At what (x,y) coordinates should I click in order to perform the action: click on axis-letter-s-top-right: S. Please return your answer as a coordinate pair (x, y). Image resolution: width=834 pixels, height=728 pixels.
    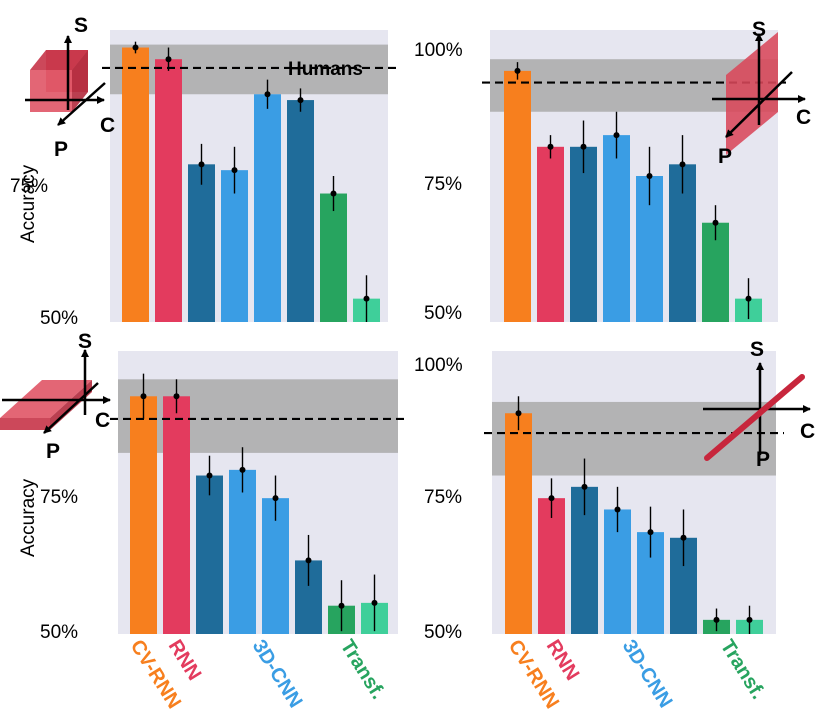
    Looking at the image, I should click on (759, 29).